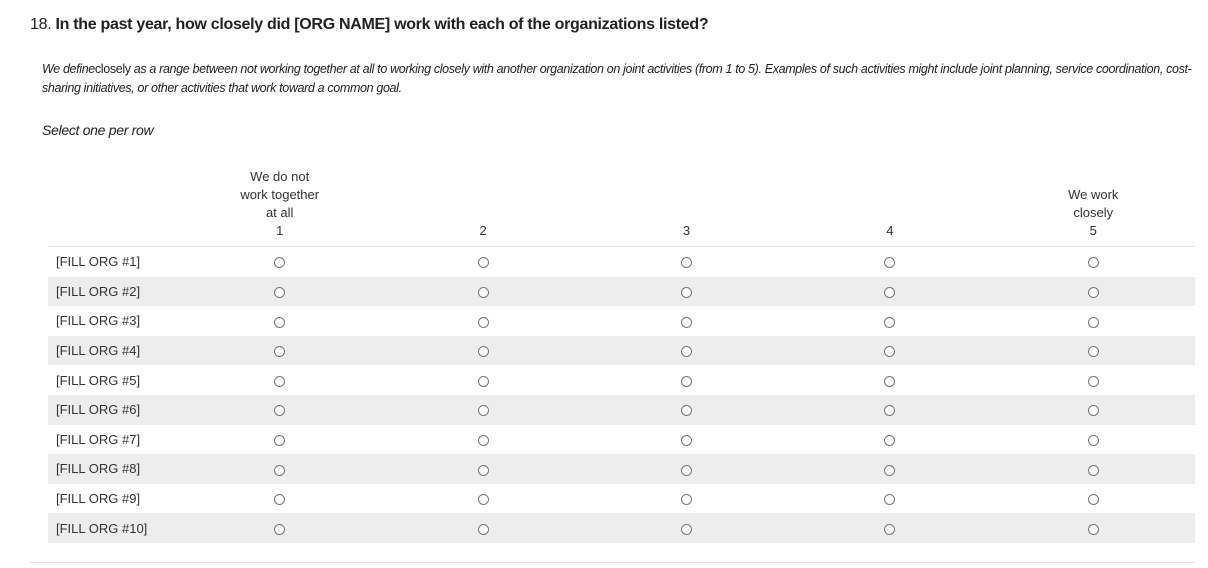 The image size is (1208, 568). What do you see at coordinates (686, 207) in the screenshot?
I see `column-header-3: 3` at bounding box center [686, 207].